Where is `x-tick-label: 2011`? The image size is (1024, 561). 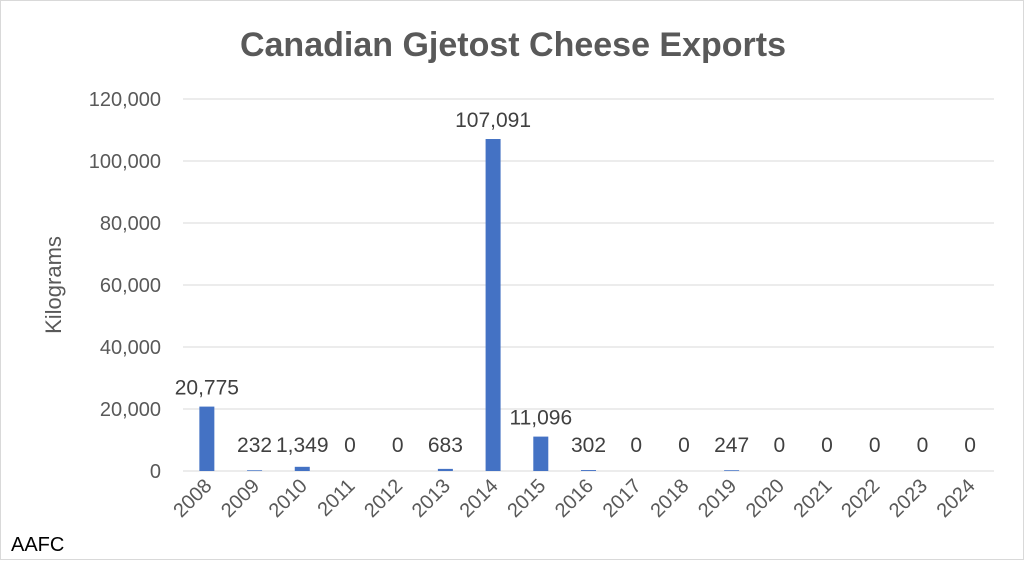
x-tick-label: 2011 is located at coordinates (337, 498).